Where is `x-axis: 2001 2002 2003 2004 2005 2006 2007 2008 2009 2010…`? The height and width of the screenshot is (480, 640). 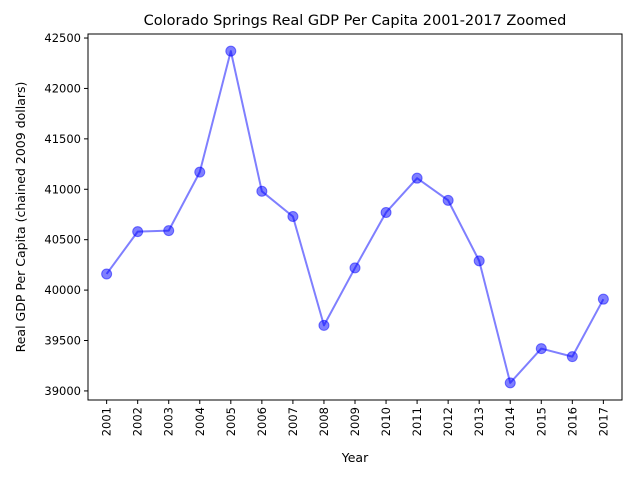
x-axis: 2001 2002 2003 2004 2005 2006 2007 2008 2009 2010… is located at coordinates (355, 418).